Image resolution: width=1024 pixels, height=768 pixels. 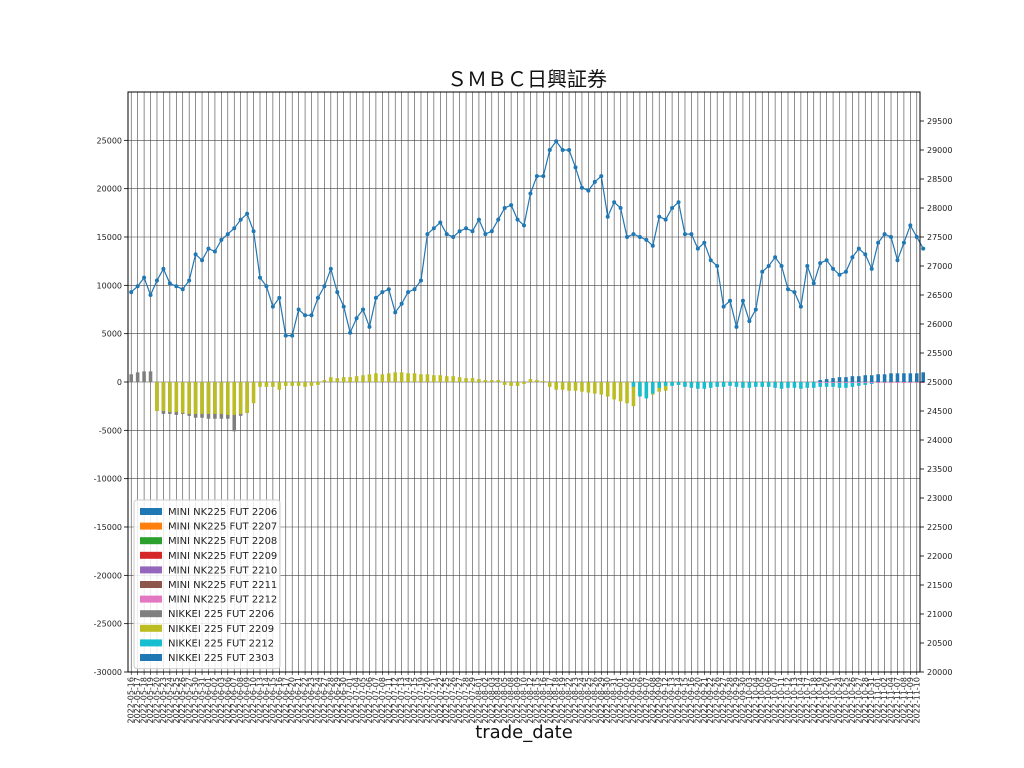 I want to click on y-right-tick-label: 22000, so click(x=939, y=556).